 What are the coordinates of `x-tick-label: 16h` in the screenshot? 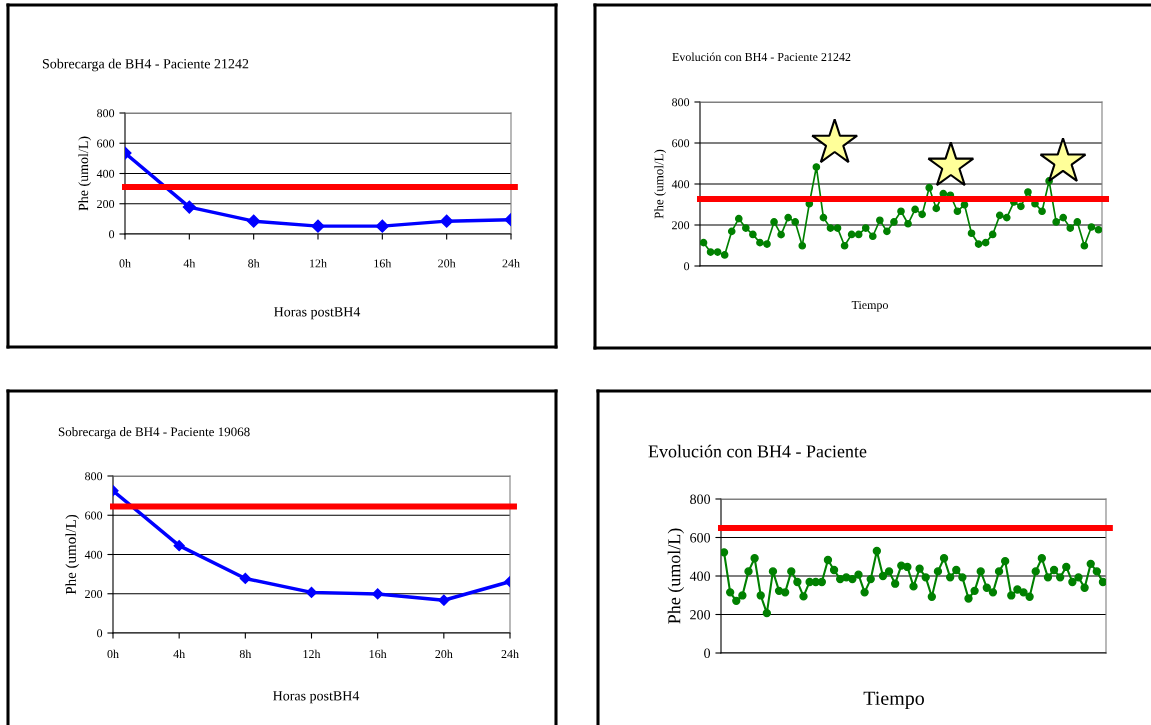 It's located at (378, 654).